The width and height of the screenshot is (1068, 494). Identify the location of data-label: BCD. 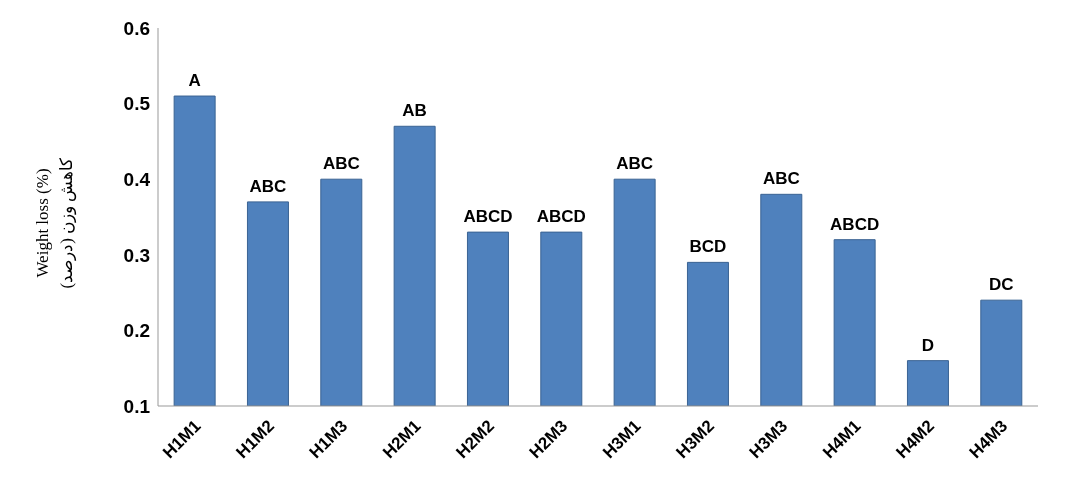
(708, 247).